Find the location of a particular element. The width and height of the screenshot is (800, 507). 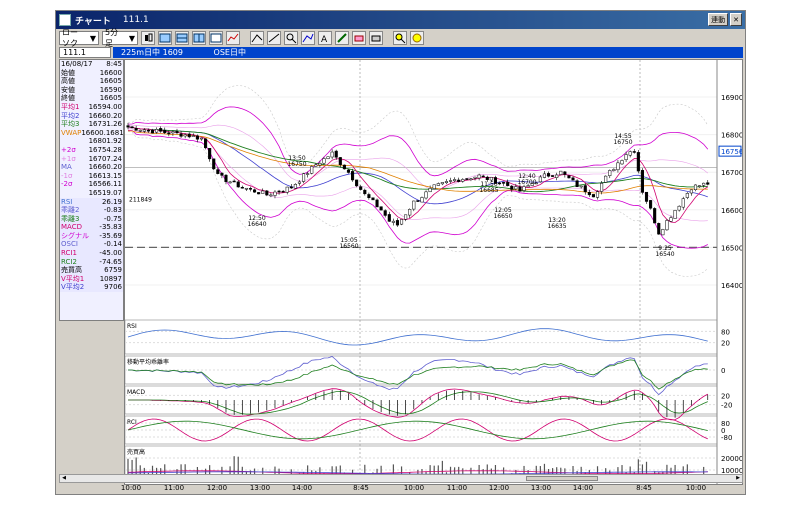

grid-tool-icon is located at coordinates (165, 38).